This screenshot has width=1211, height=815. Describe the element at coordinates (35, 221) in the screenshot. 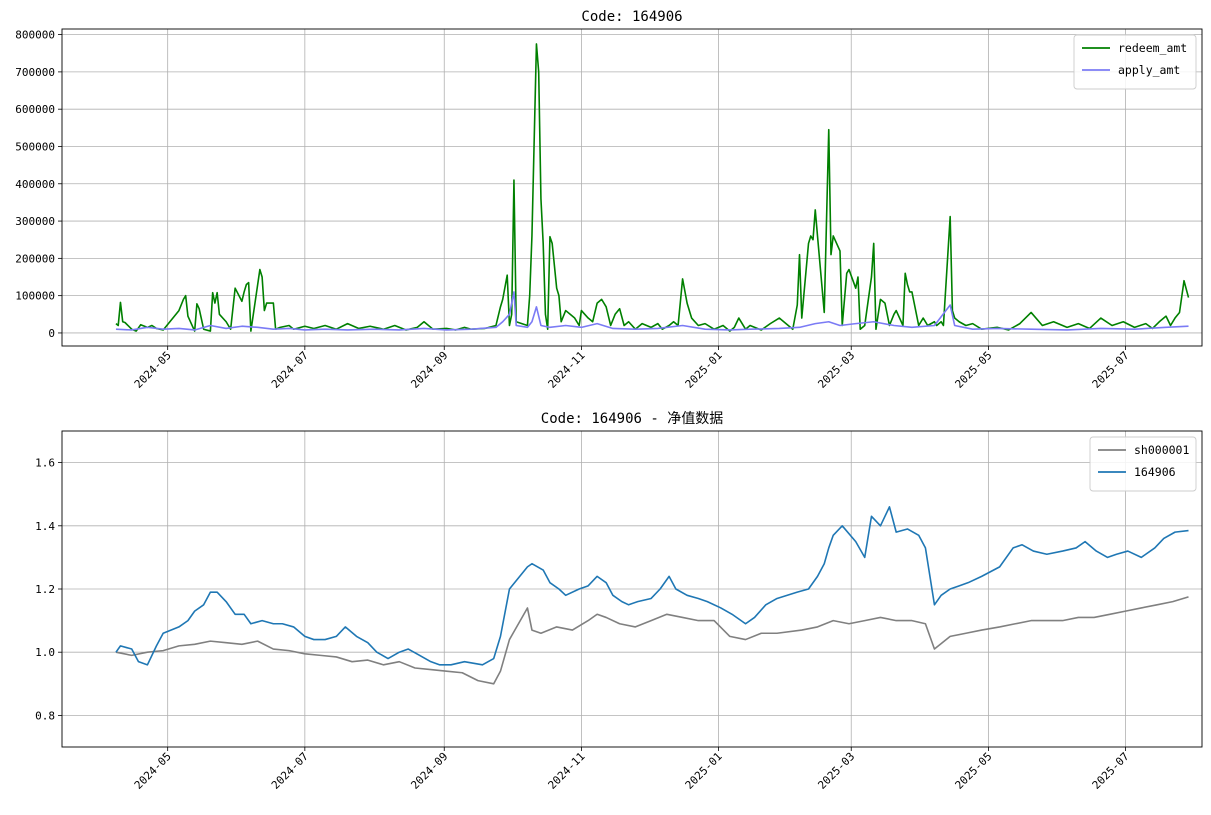

I see `y-tick-label: 300000` at that location.